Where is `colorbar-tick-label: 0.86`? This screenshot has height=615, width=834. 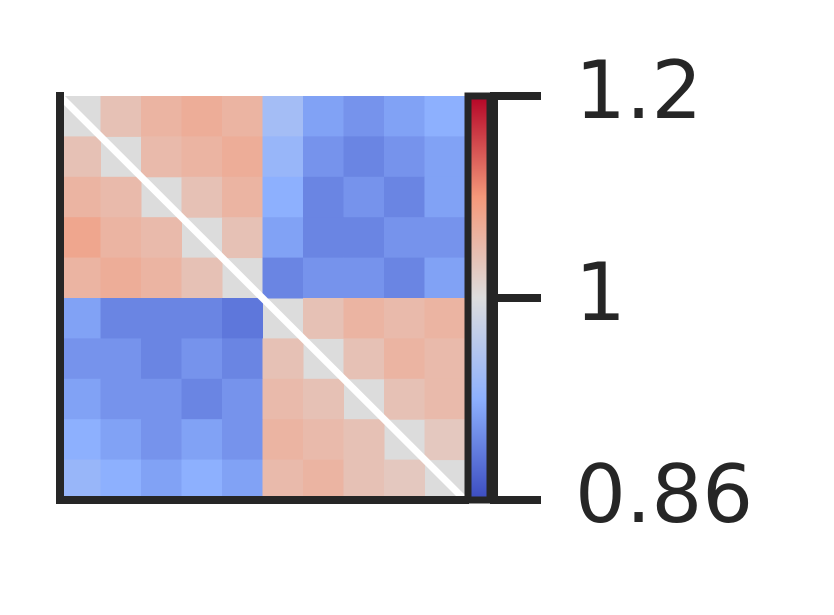 colorbar-tick-label: 0.86 is located at coordinates (664, 494).